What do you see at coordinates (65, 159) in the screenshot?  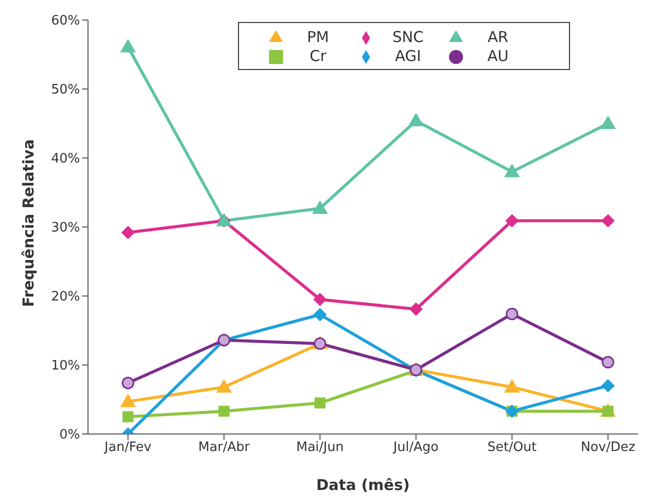 I see `y-tick-label: 40%` at bounding box center [65, 159].